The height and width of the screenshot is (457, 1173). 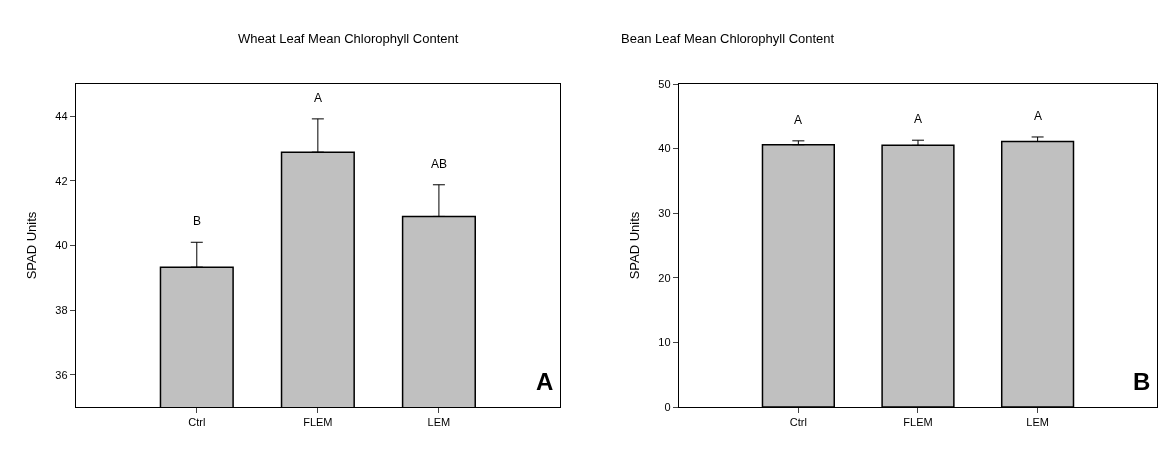 What do you see at coordinates (664, 213) in the screenshot?
I see `y-tick-label: 30` at bounding box center [664, 213].